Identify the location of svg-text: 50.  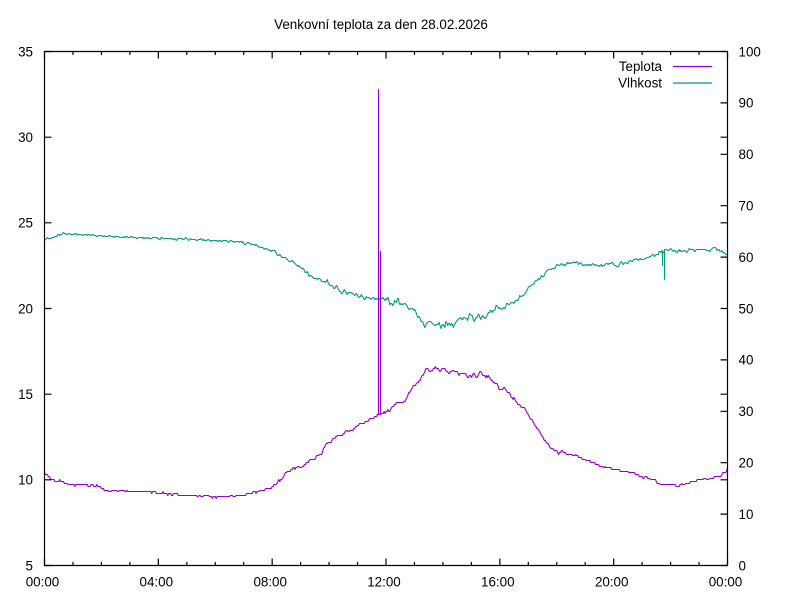
(746, 308).